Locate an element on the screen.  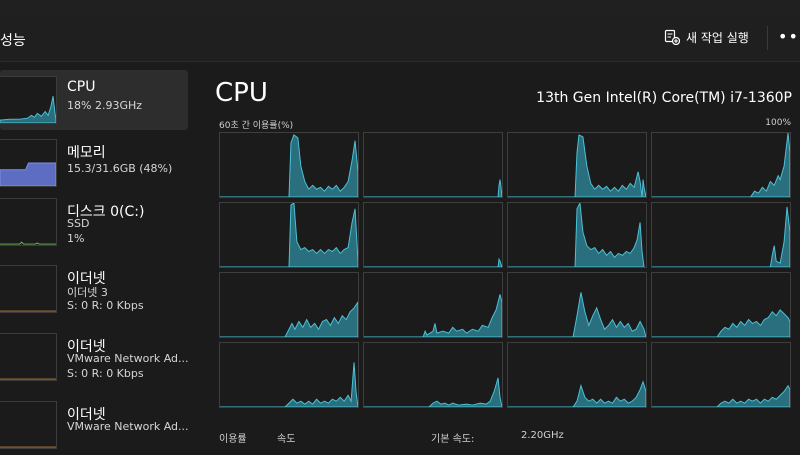
new-task-icon is located at coordinates (672, 37).